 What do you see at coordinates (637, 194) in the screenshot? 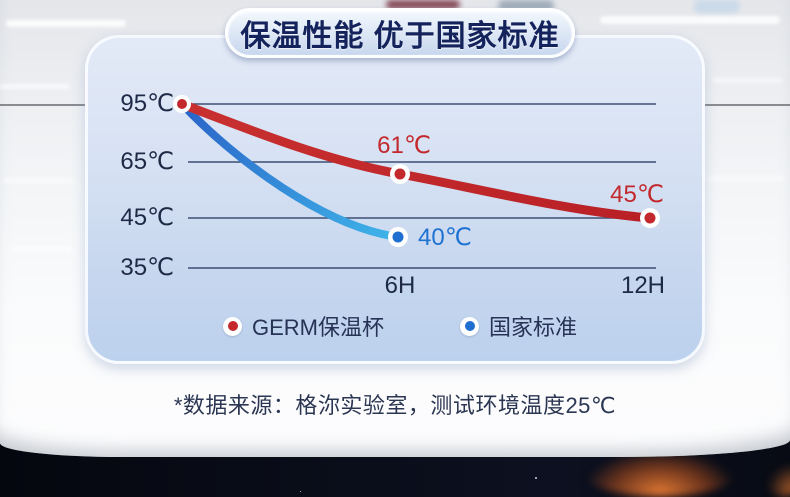
I see `point-label-45c: 45℃` at bounding box center [637, 194].